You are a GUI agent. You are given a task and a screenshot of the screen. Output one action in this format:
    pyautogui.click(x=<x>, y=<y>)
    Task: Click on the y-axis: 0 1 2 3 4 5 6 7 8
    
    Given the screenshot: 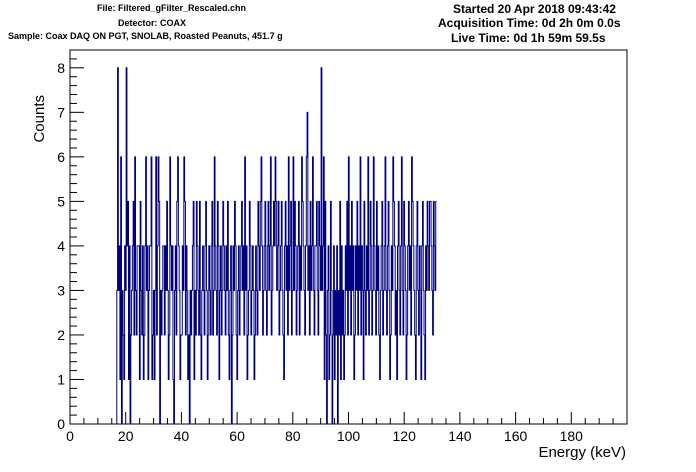 What is the action you would take?
    pyautogui.click(x=70, y=240)
    